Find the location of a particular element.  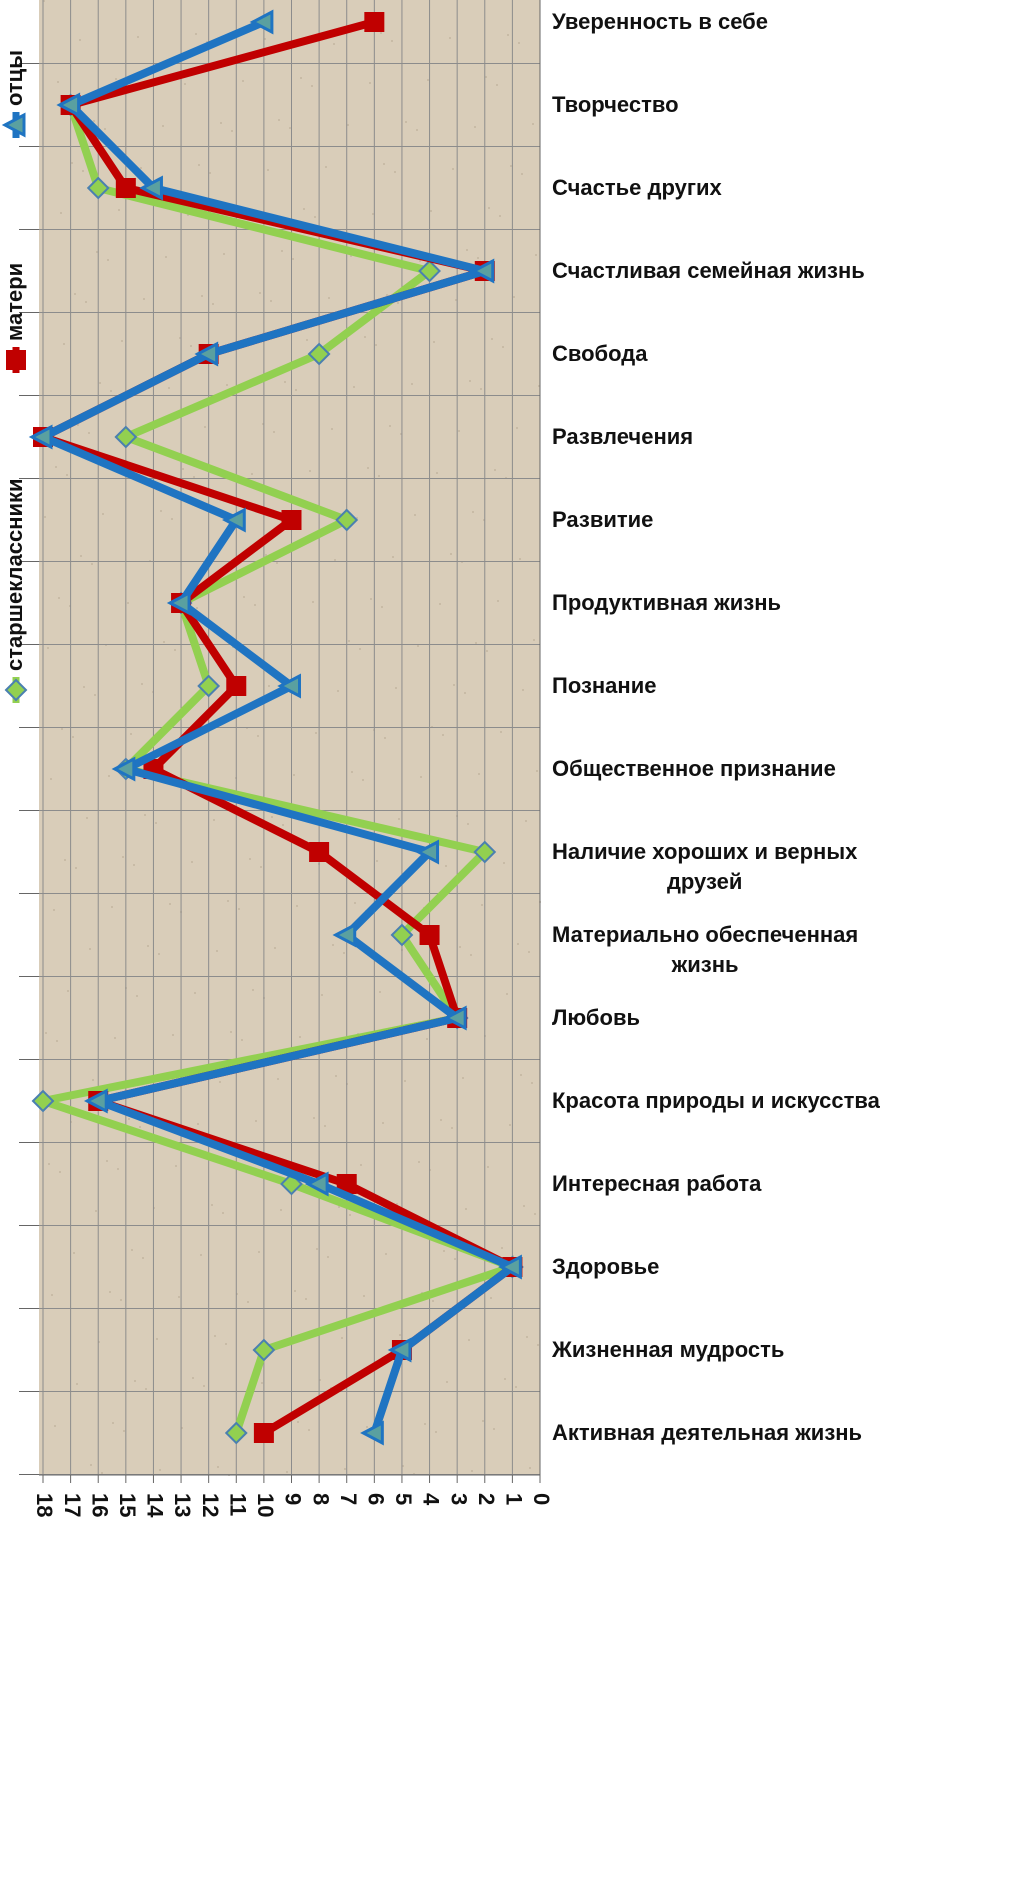

x-tick-label: 10 is located at coordinates (265, 1505).